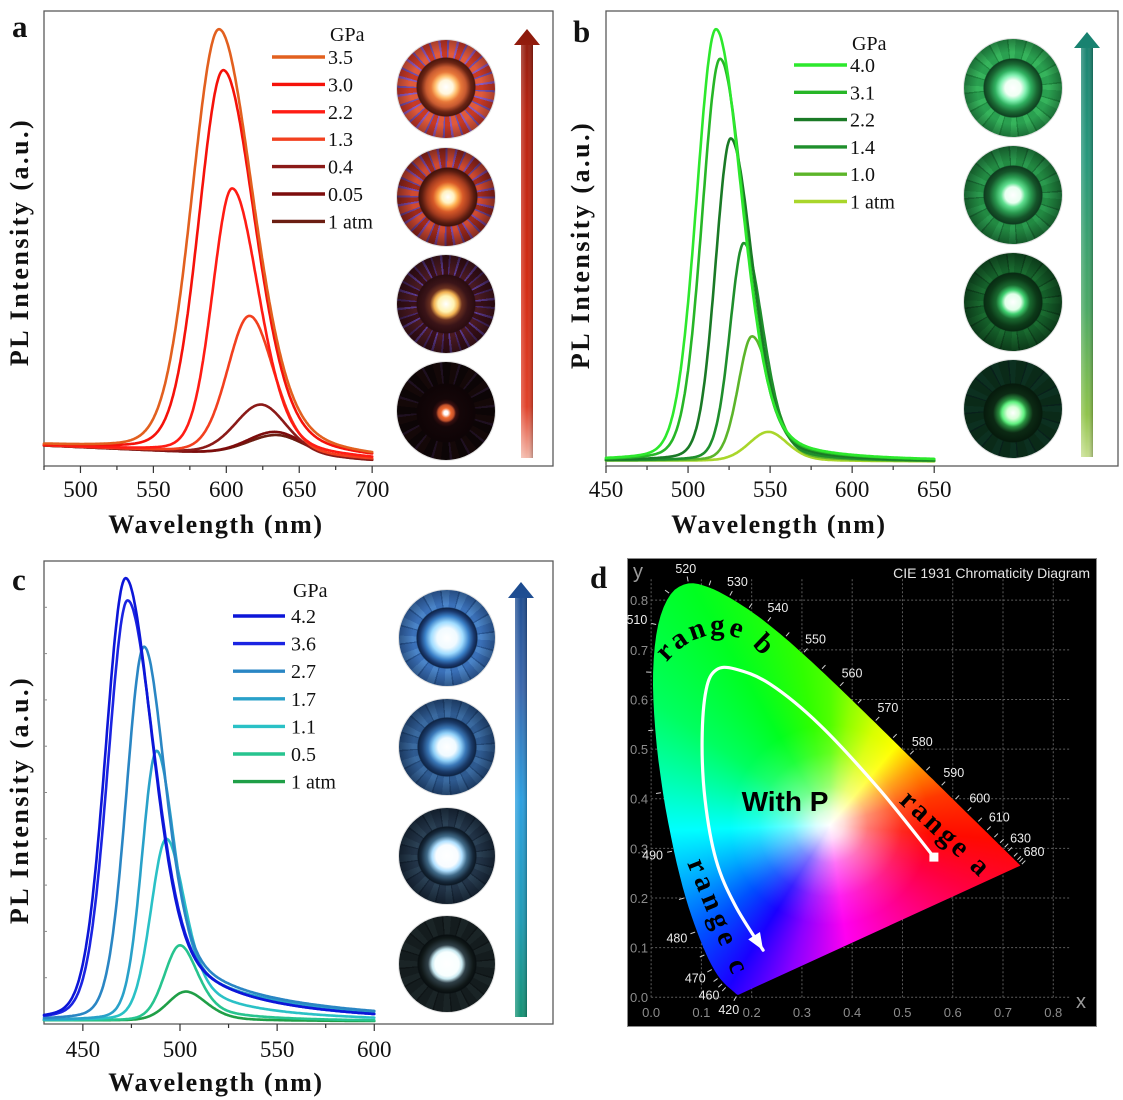  I want to click on y-tick-label: 0.2, so click(639, 898).